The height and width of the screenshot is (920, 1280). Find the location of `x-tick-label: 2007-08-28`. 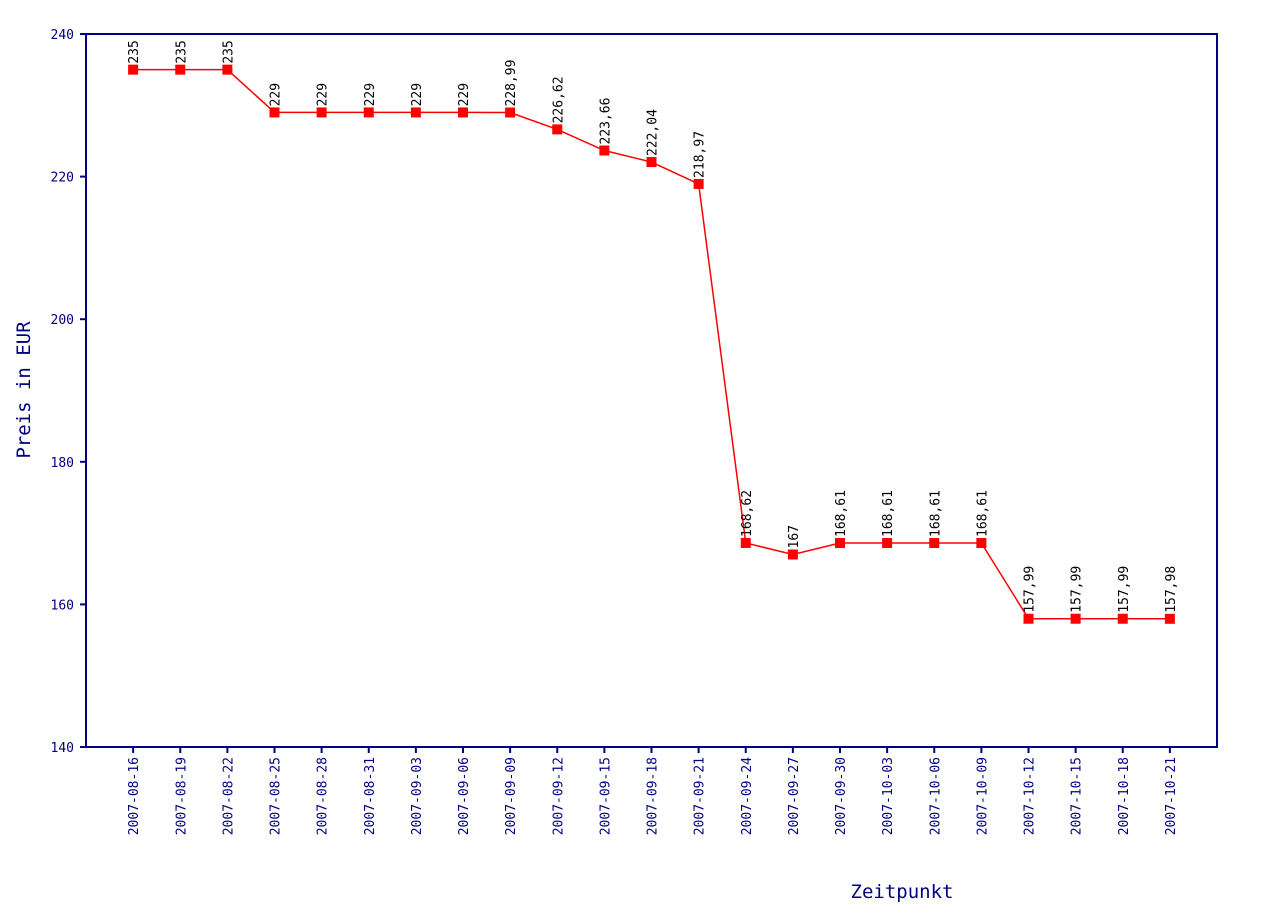

x-tick-label: 2007-08-28 is located at coordinates (323, 796).